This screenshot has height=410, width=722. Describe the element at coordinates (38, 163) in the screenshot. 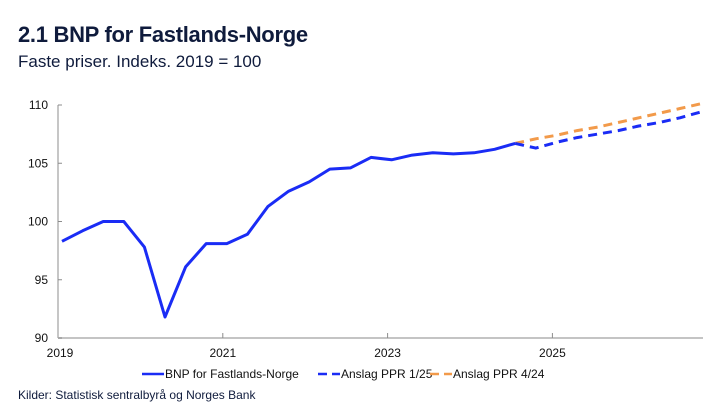

I see `y-tick-label: 105` at that location.